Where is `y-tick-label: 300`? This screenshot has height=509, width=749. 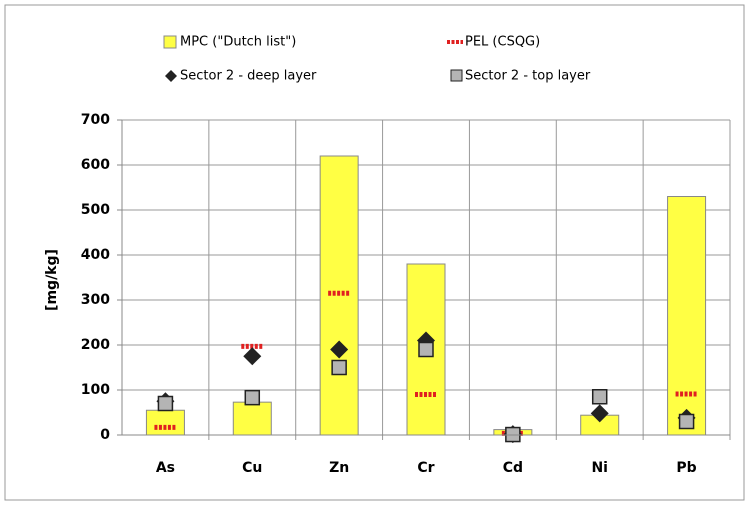 y-tick-label: 300 is located at coordinates (95, 300).